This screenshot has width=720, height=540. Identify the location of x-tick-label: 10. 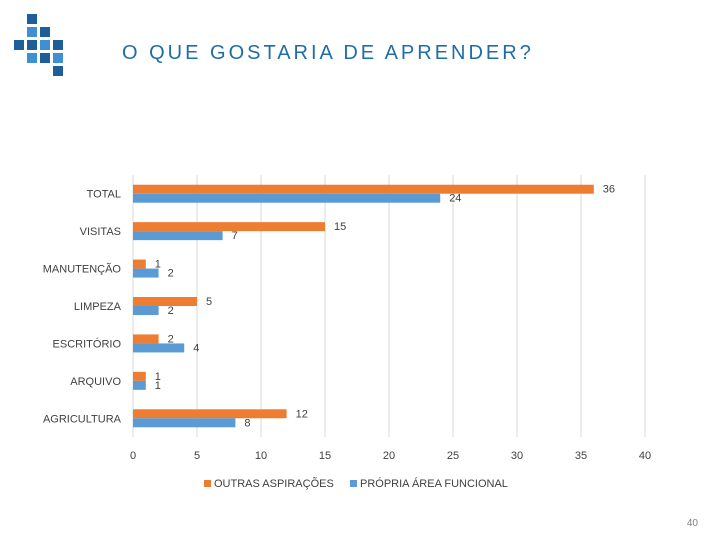
(261, 456).